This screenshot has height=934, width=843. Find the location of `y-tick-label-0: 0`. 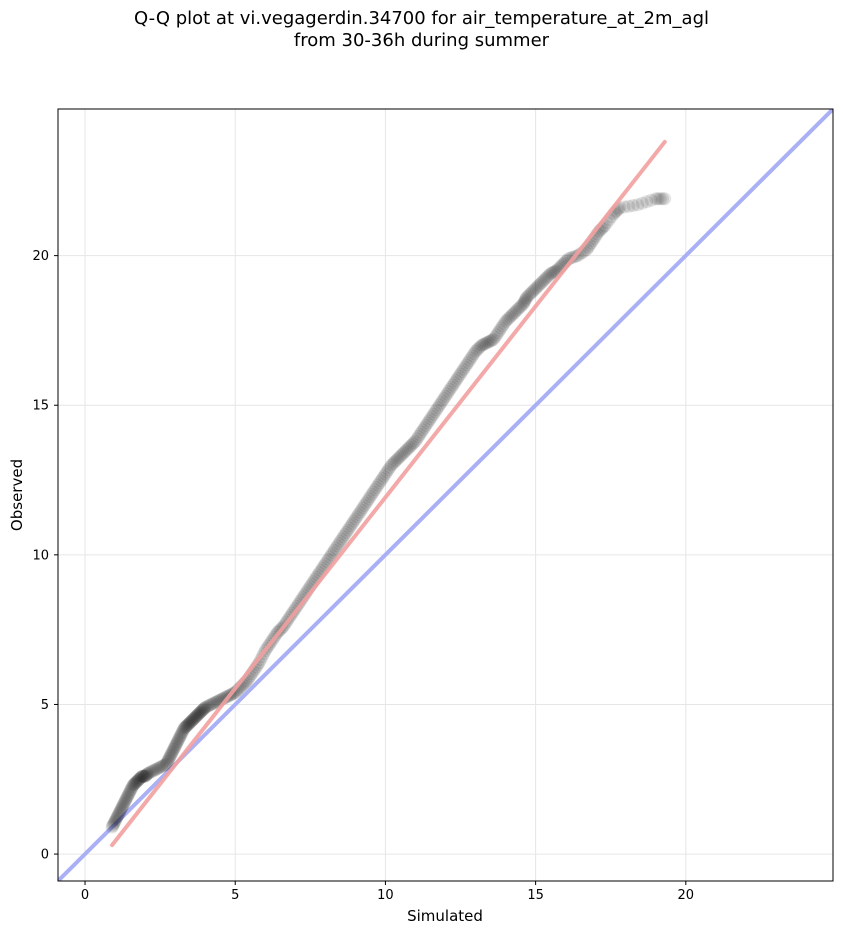

y-tick-label-0: 0 is located at coordinates (45, 855).